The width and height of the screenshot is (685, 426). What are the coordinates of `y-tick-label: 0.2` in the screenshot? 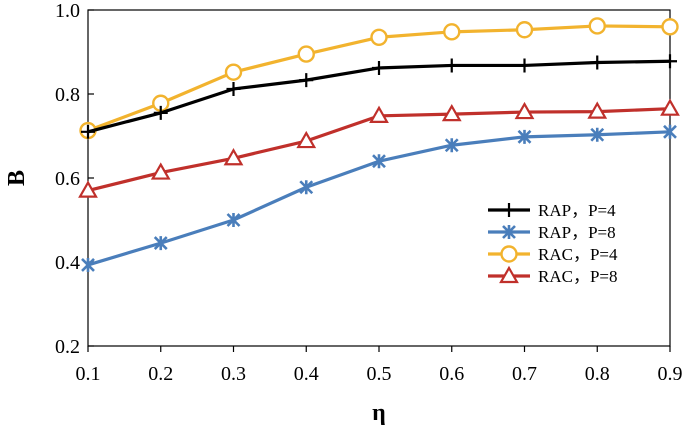 It's located at (67, 347).